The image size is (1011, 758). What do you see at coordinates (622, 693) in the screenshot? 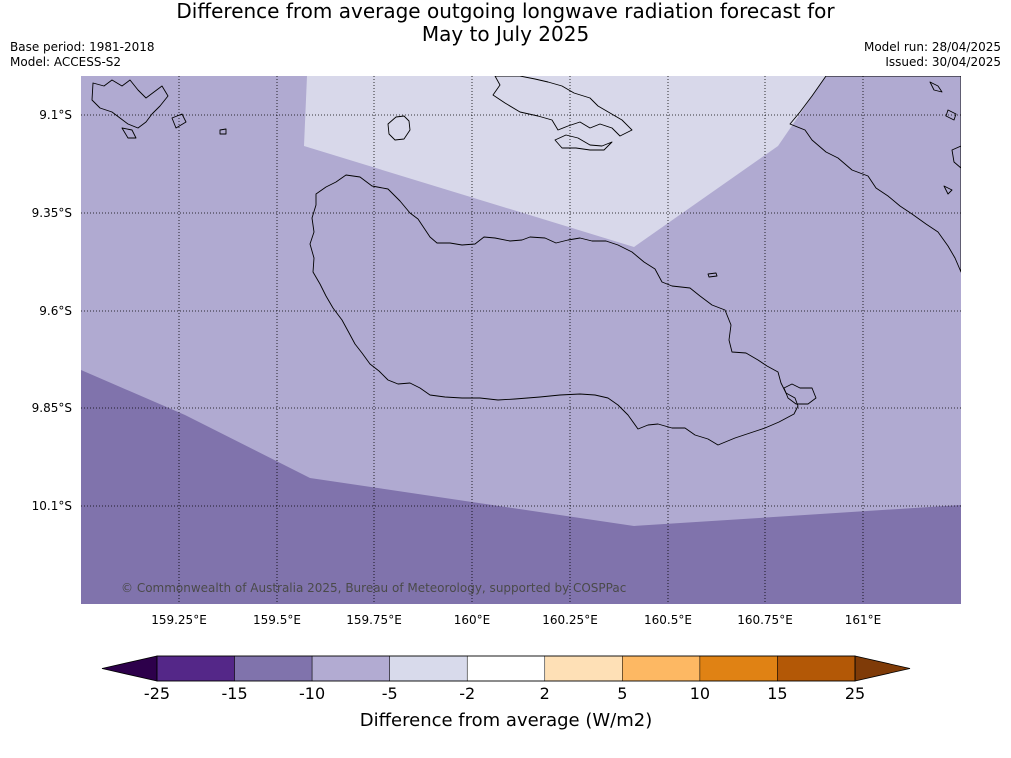
I see `colorbar-tick-label: 5` at bounding box center [622, 693].